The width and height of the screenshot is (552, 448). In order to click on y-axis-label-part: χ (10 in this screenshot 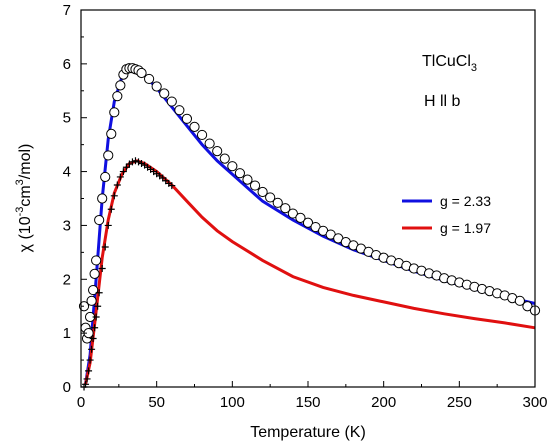, I will do `click(25, 234)`.